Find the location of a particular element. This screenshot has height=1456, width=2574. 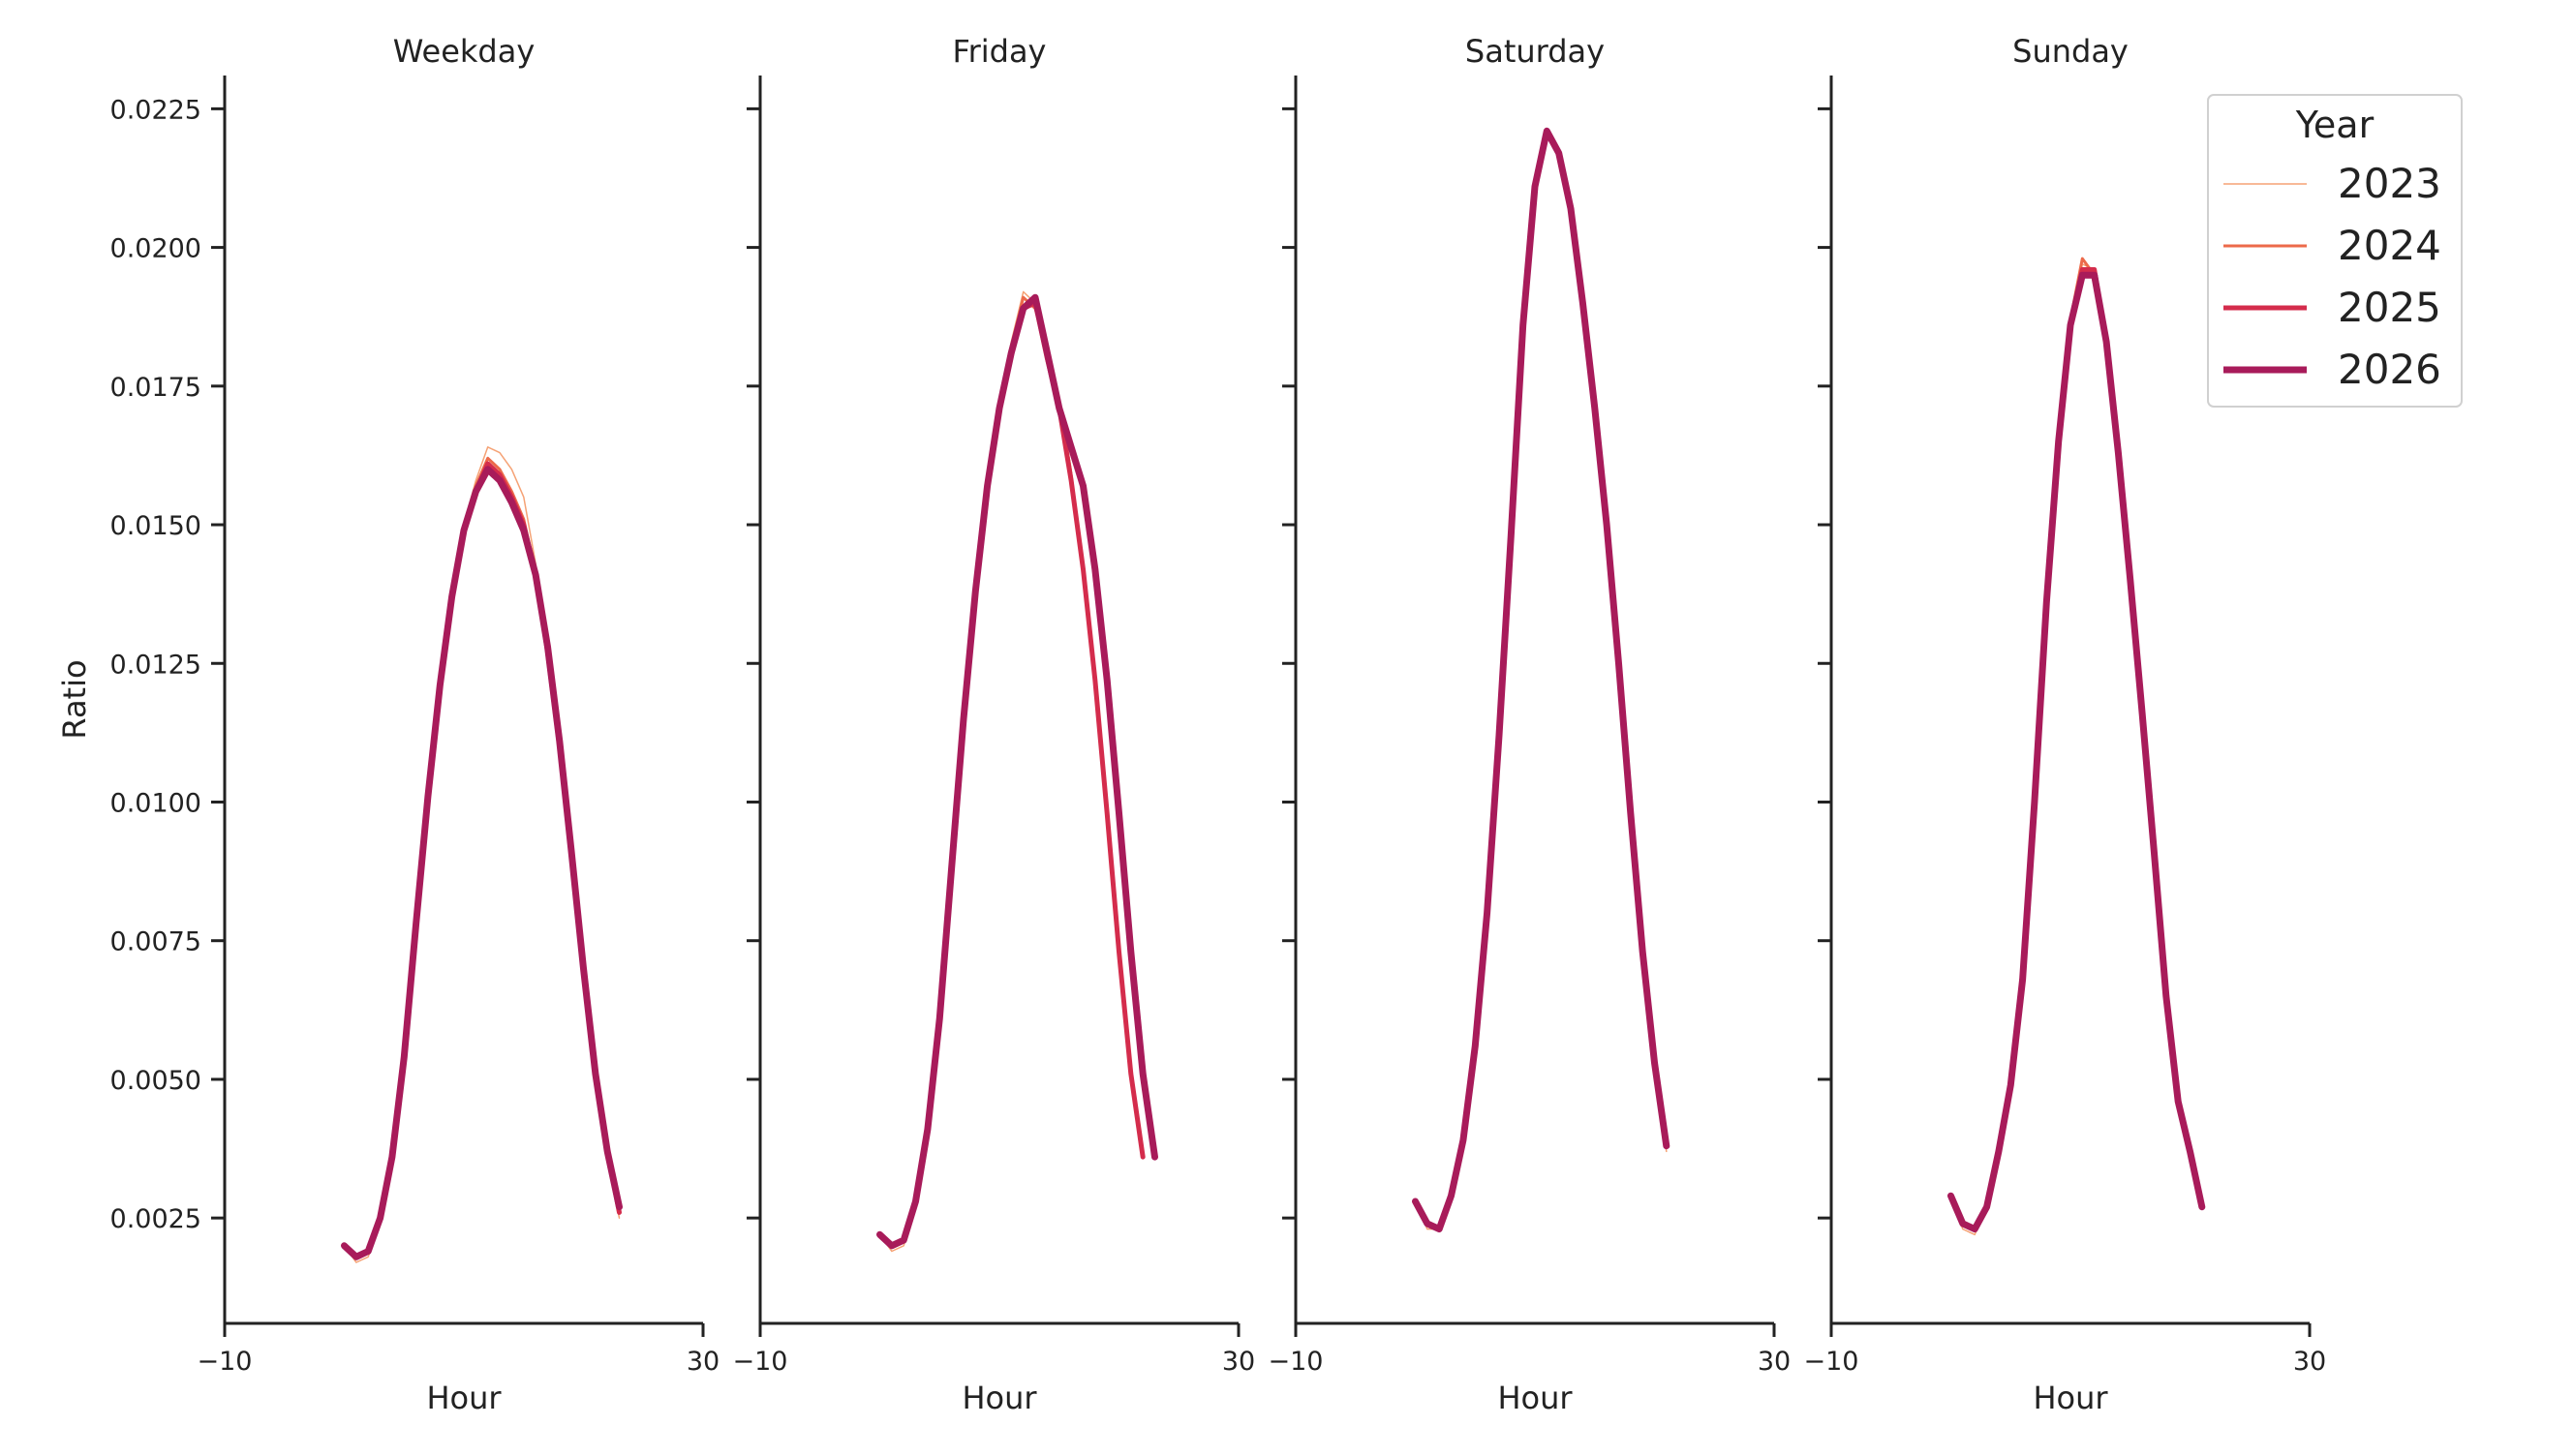

y-tick-label: 0.0200 is located at coordinates (155, 249).